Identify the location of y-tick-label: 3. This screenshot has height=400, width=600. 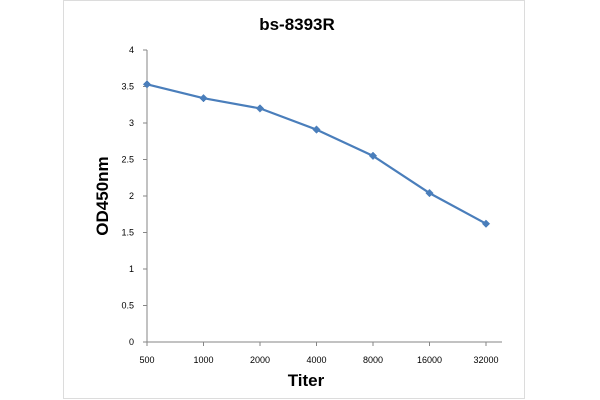
(131, 123).